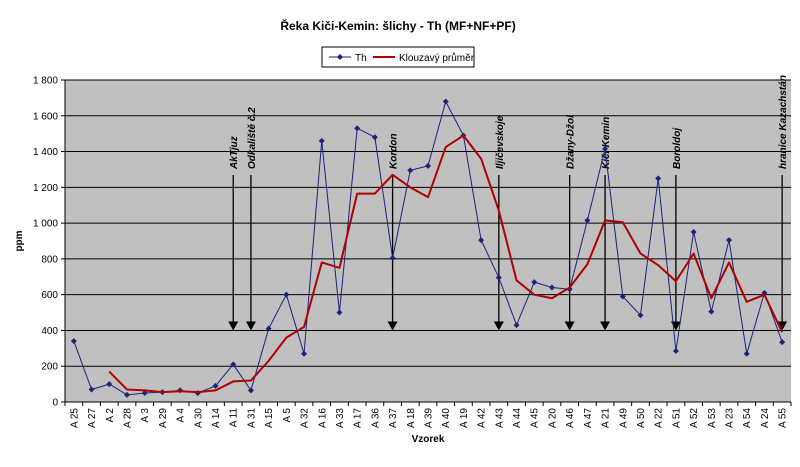 The width and height of the screenshot is (800, 467). Describe the element at coordinates (588, 418) in the screenshot. I see `x-tick-label: A 47` at that location.